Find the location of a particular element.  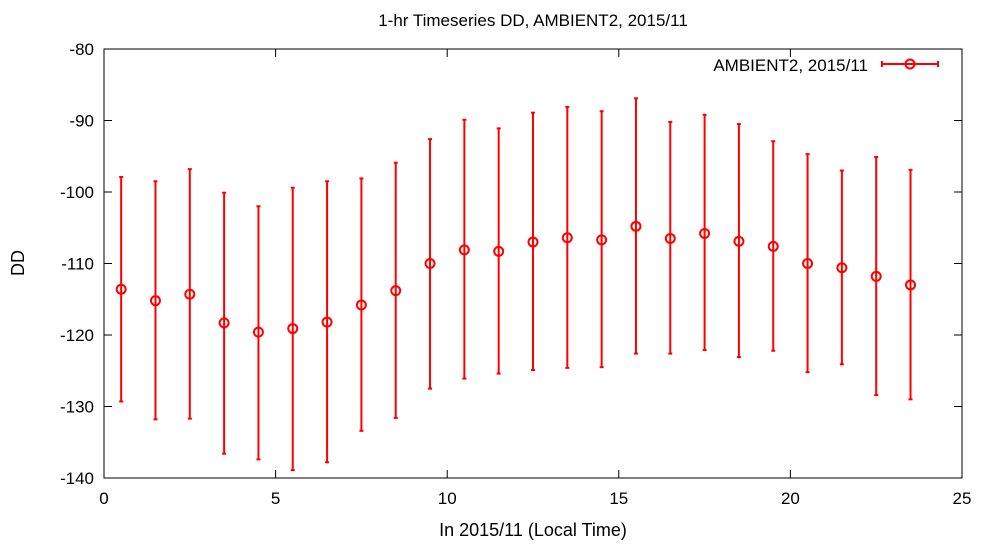

y-tick-label: -110 is located at coordinates (77, 264).